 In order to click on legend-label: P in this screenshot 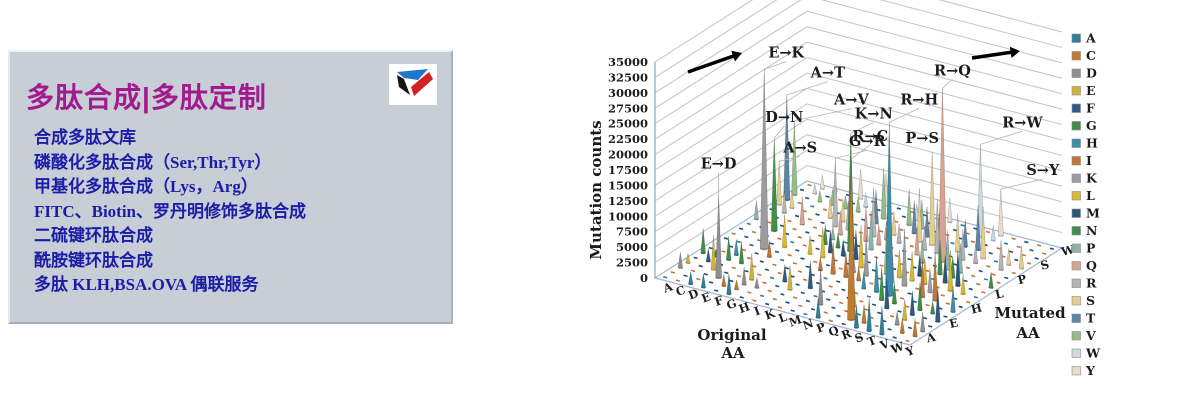, I will do `click(1091, 248)`.